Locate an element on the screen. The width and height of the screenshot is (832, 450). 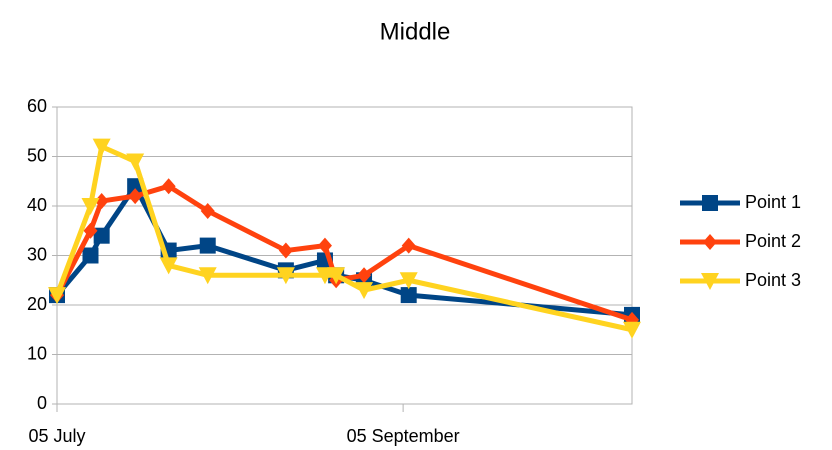
x-tick-label: 05 September is located at coordinates (403, 436).